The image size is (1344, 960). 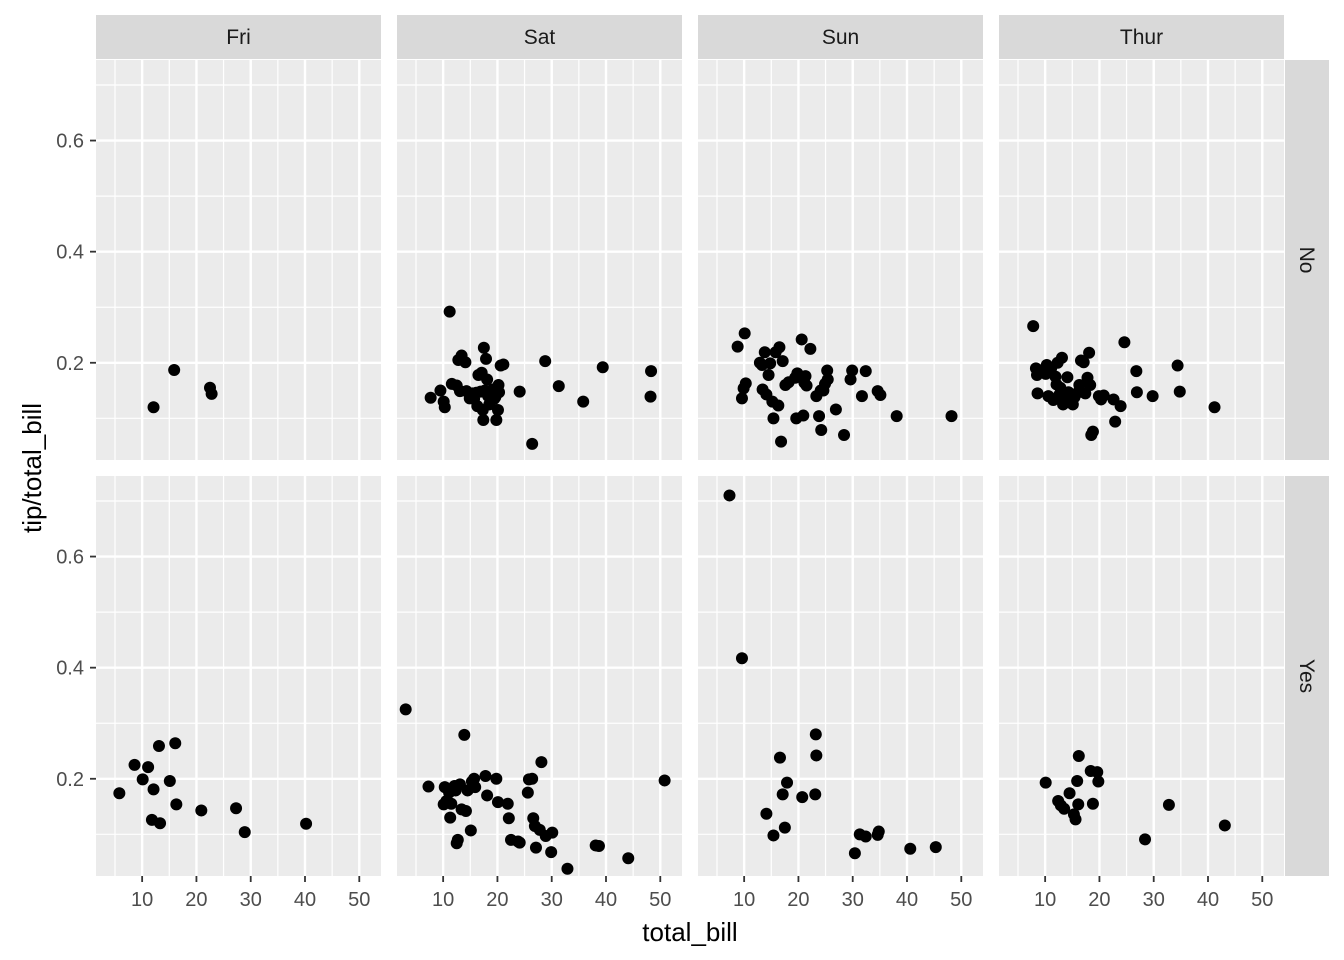 I want to click on strip-label-sun: Sun, so click(x=840, y=37).